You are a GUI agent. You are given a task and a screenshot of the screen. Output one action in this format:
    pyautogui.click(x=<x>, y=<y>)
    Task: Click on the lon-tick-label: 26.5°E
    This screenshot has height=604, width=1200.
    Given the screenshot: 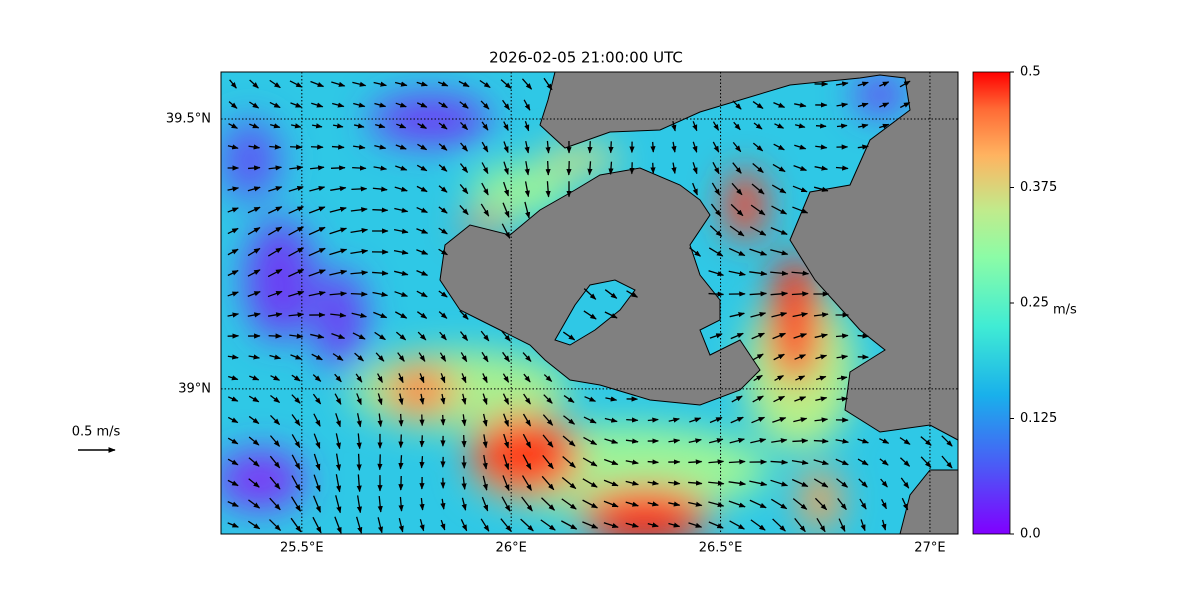 What is the action you would take?
    pyautogui.click(x=721, y=548)
    